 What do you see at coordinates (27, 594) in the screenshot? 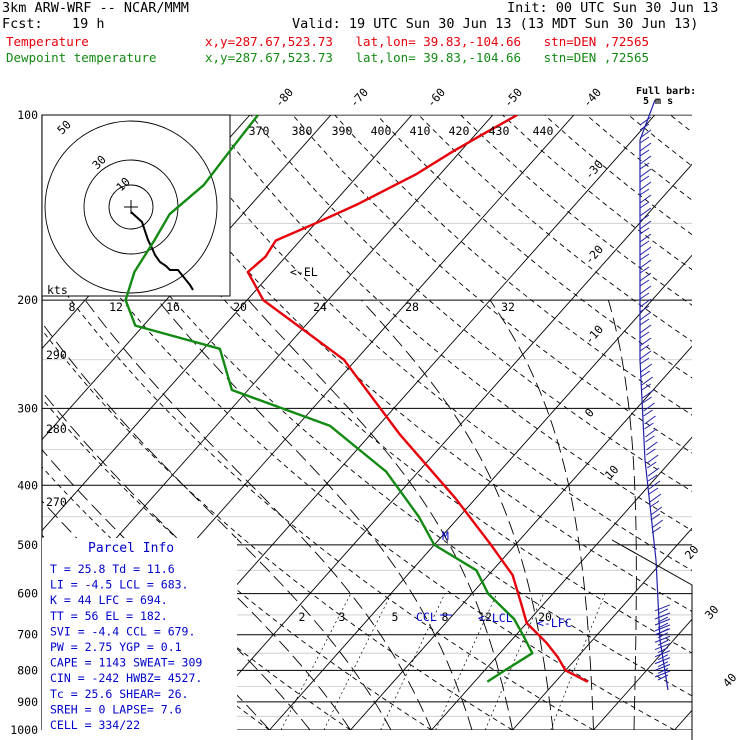
I see `pressure-label: 600` at bounding box center [27, 594].